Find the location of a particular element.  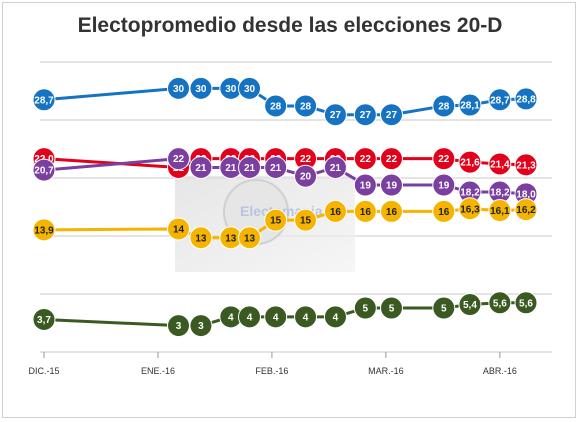

data-label: 16,1 is located at coordinates (500, 211).